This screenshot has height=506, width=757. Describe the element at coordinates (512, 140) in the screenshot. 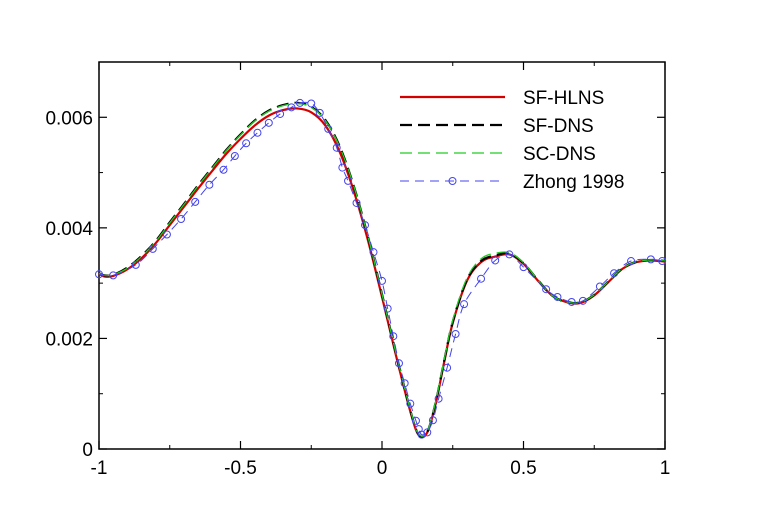

I see `legend: SF-HLNS SF-DNS SC-DNS Zhong 1998` at that location.